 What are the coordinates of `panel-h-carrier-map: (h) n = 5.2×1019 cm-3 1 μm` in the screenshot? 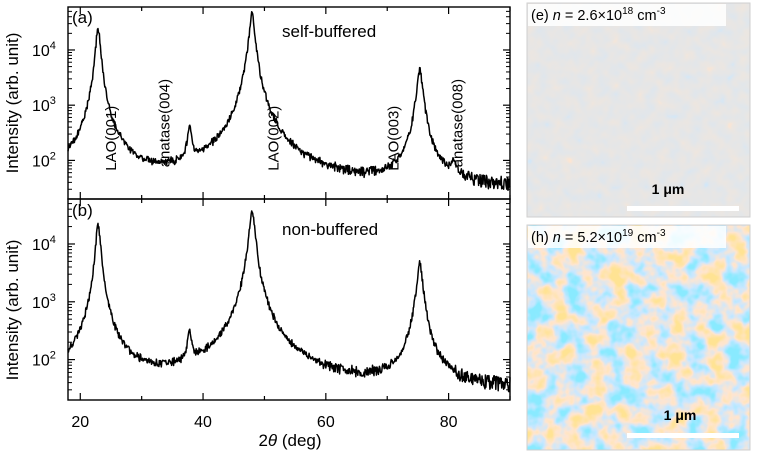 It's located at (638, 337).